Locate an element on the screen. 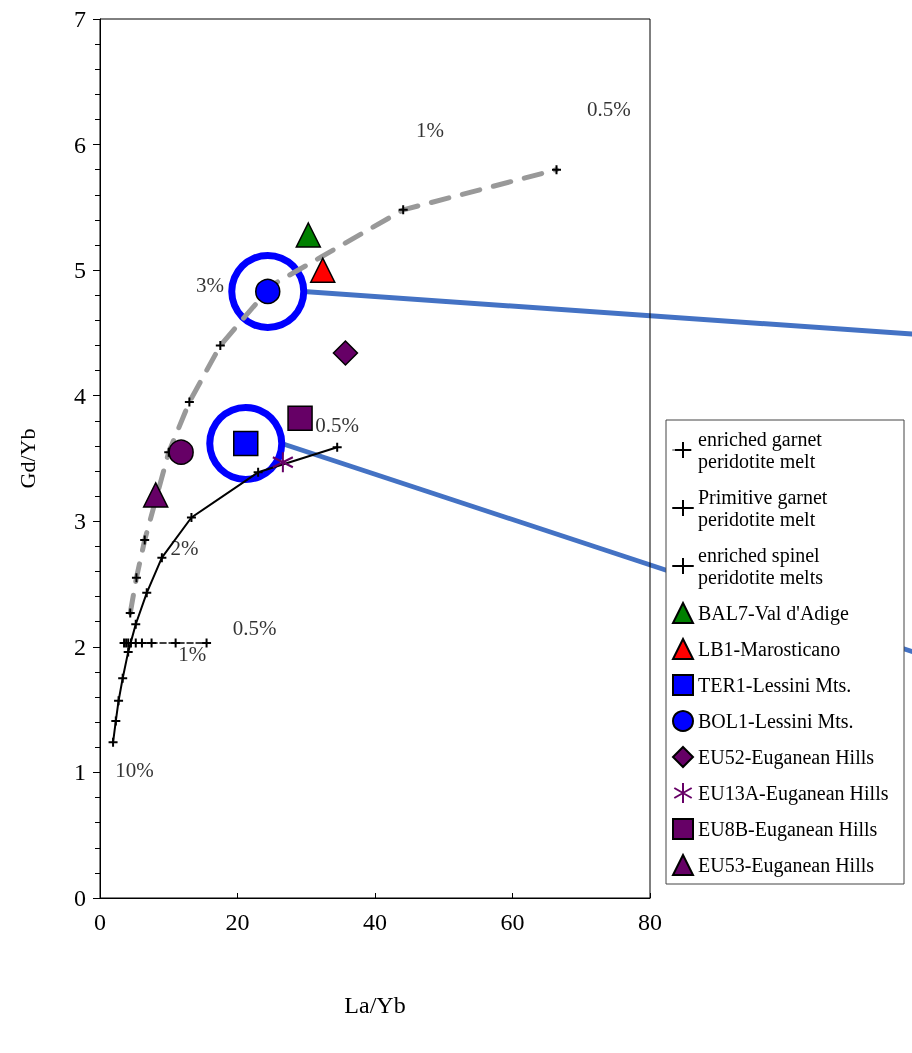 This screenshot has width=912, height=1053. legend-label: EU52-Euganean Hills is located at coordinates (786, 757).